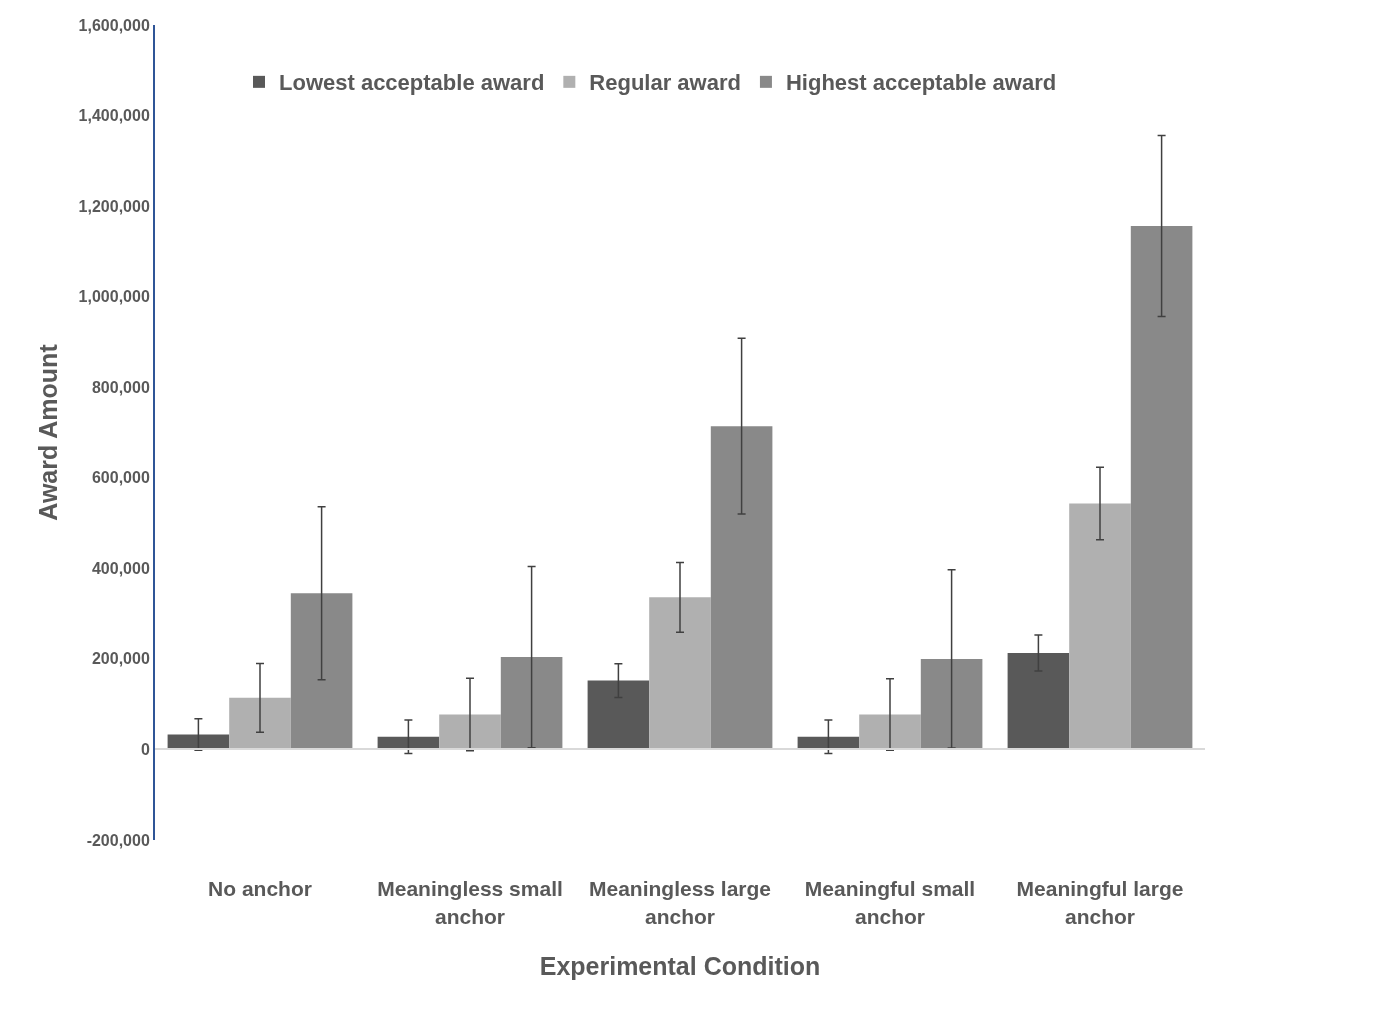 Image resolution: width=1393 pixels, height=1016 pixels. I want to click on y-tick-label: 400,000, so click(120, 568).